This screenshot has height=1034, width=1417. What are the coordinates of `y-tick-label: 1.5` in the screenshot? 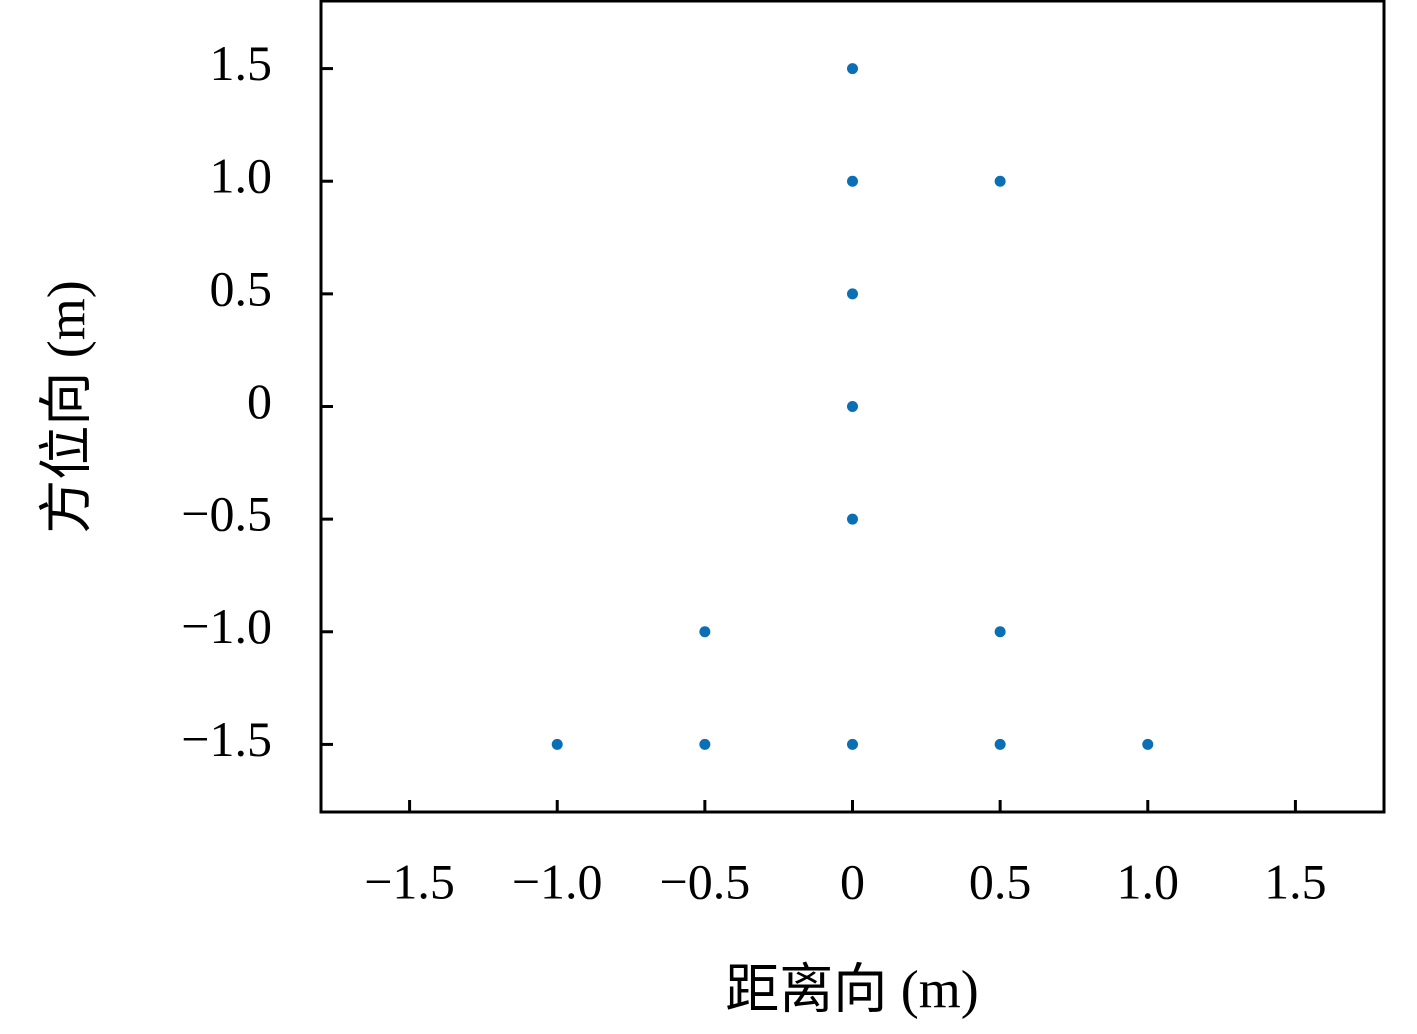 It's located at (241, 63).